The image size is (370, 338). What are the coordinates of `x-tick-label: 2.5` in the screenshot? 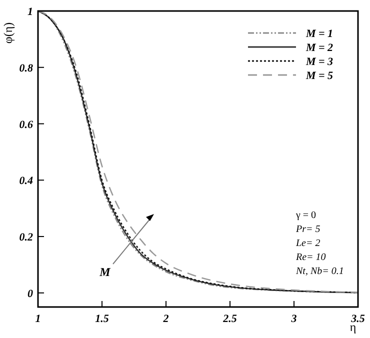 It's located at (230, 319).